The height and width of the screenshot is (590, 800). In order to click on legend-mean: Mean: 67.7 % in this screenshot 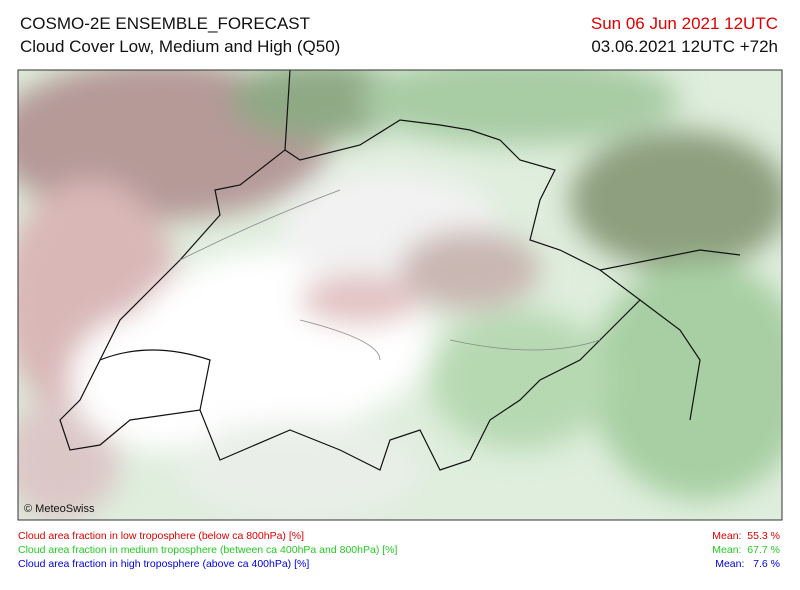, I will do `click(746, 550)`.